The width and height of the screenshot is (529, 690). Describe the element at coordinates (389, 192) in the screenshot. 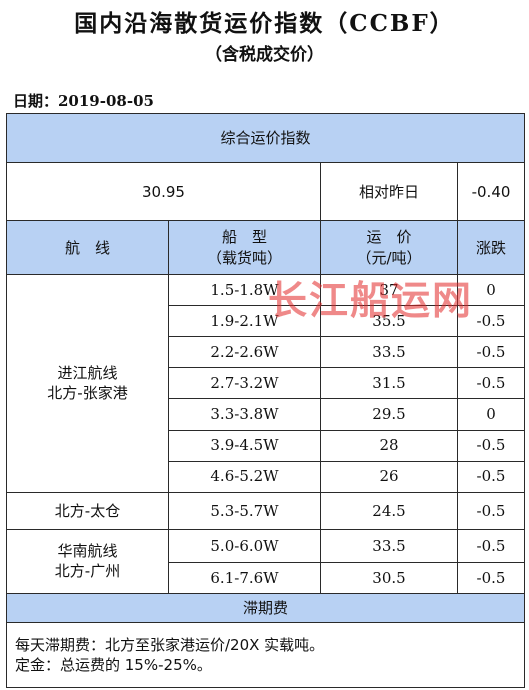

I see `compare-label: 相对昨日` at that location.